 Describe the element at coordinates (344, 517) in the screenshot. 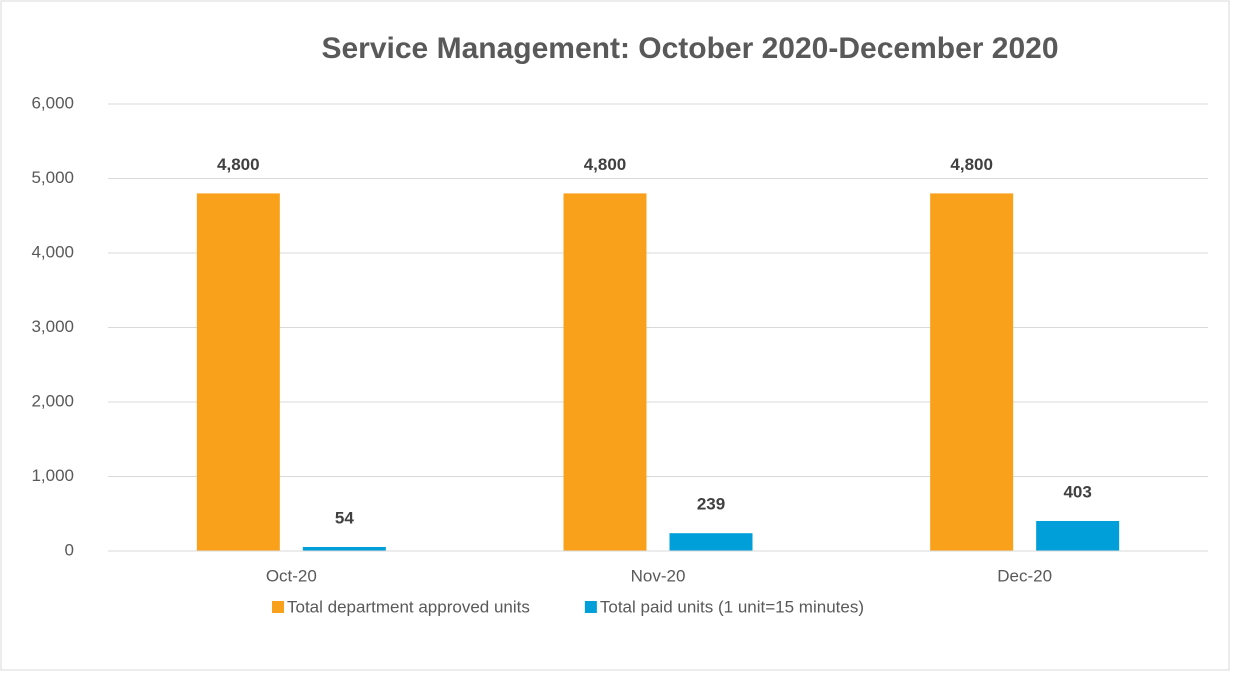

I see `value-label: 54` at that location.